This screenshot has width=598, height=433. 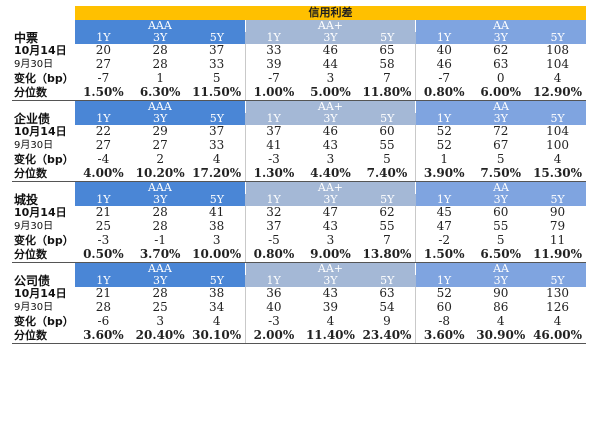 I want to click on value-cell: -6, so click(x=103, y=321).